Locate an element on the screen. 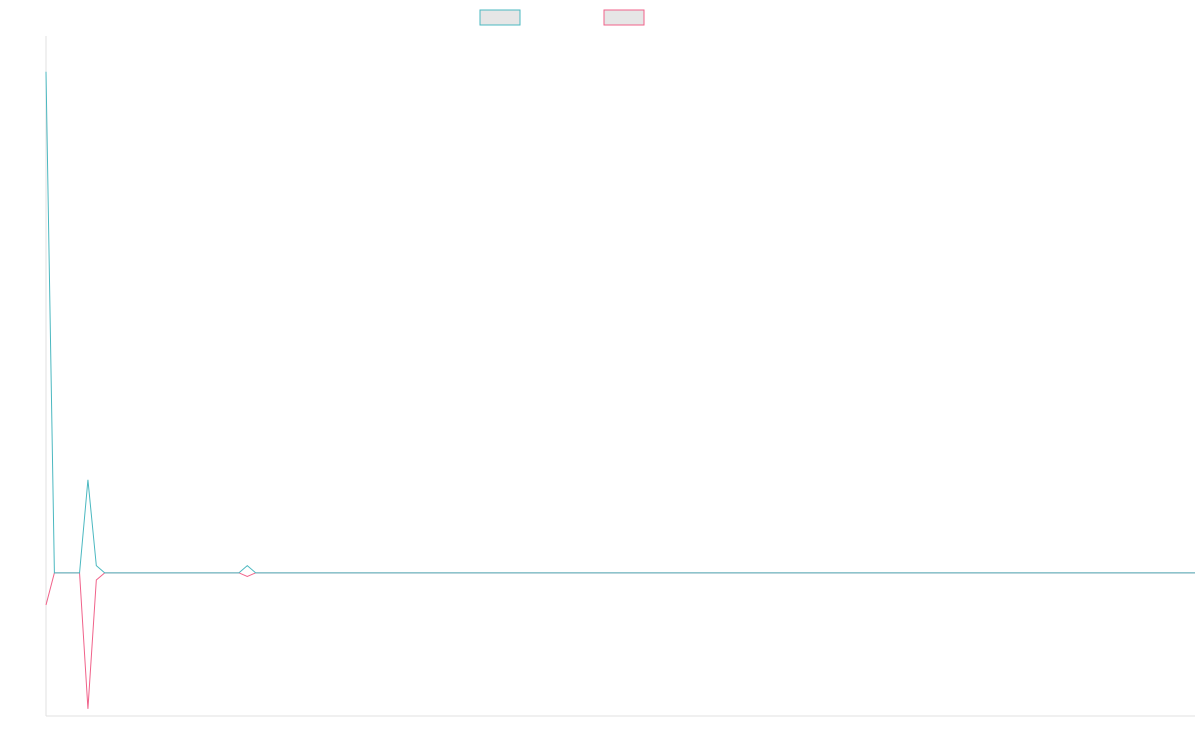  legend is located at coordinates (562, 17).